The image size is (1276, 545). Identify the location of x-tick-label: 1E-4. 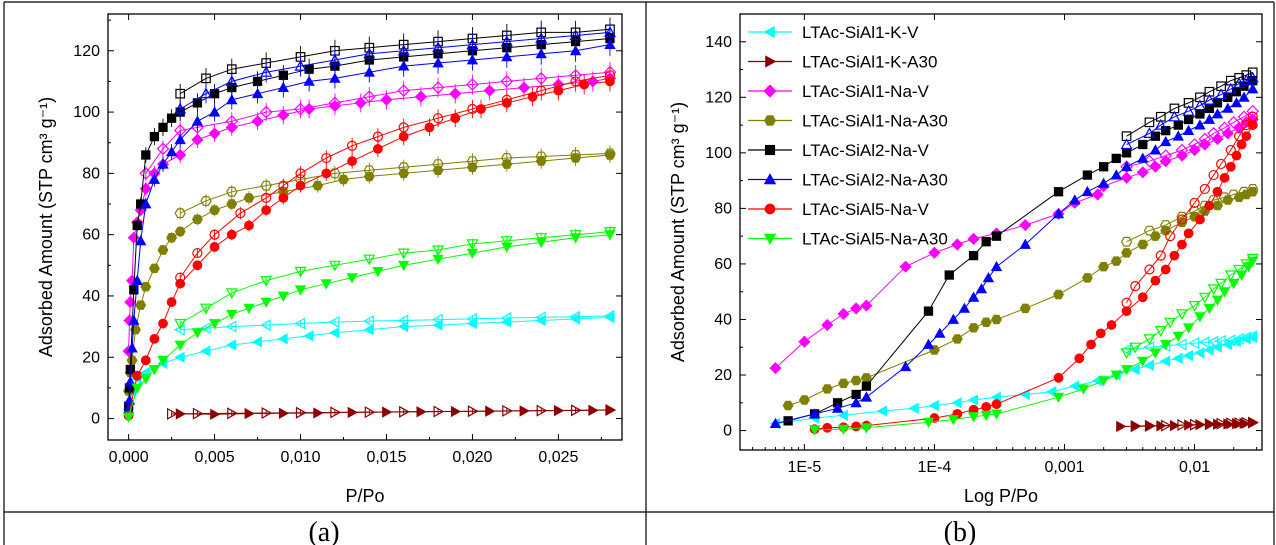
(935, 467).